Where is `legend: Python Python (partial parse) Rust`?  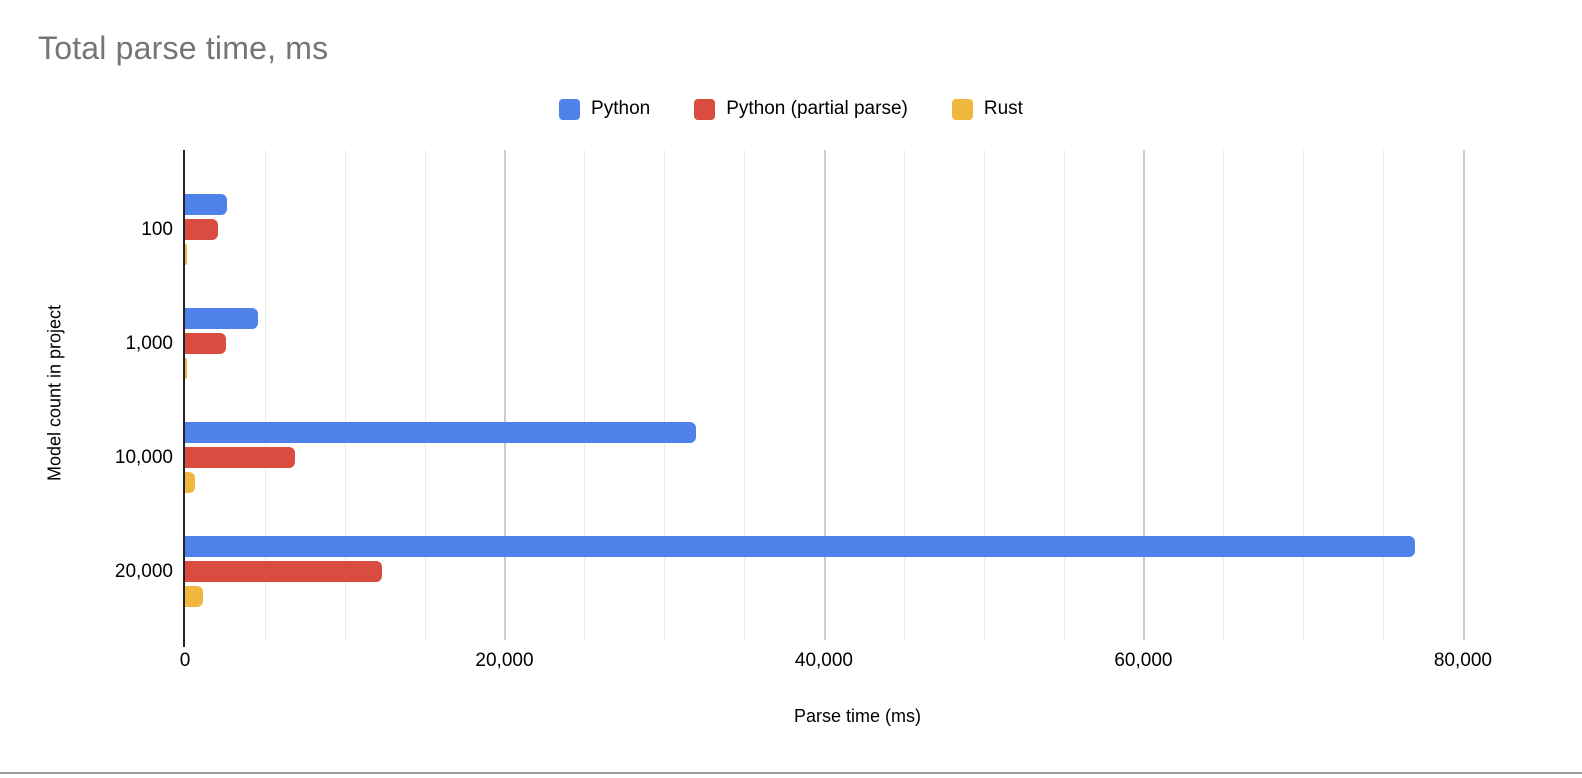
legend: Python Python (partial parse) Rust is located at coordinates (791, 109).